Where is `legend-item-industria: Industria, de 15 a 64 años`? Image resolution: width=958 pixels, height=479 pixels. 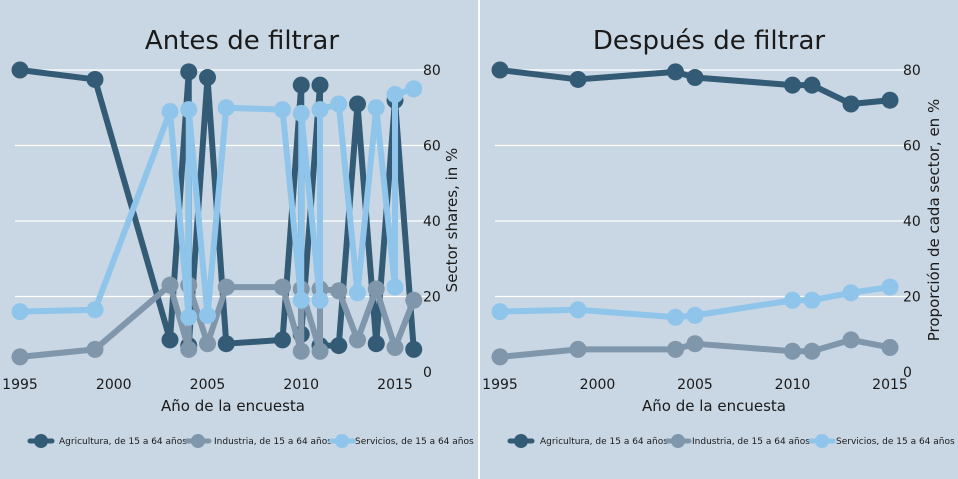 legend-item-industria: Industria, de 15 a 64 años is located at coordinates (258, 441).